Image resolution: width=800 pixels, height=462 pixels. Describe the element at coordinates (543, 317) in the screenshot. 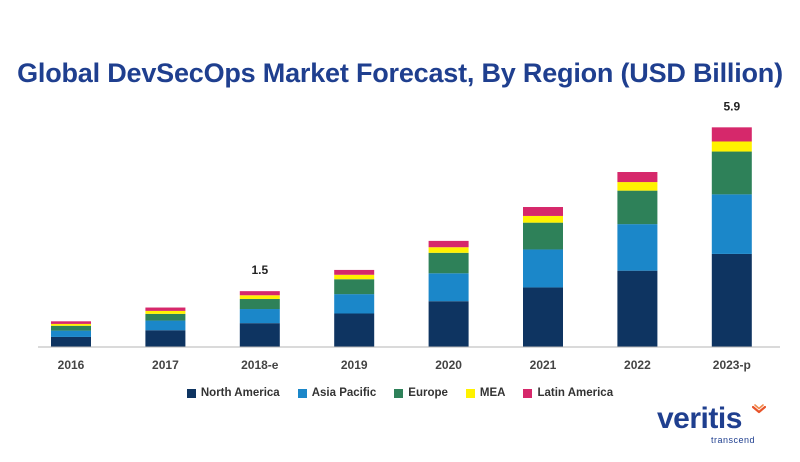

I see `bar-segment-north-america-2021` at that location.